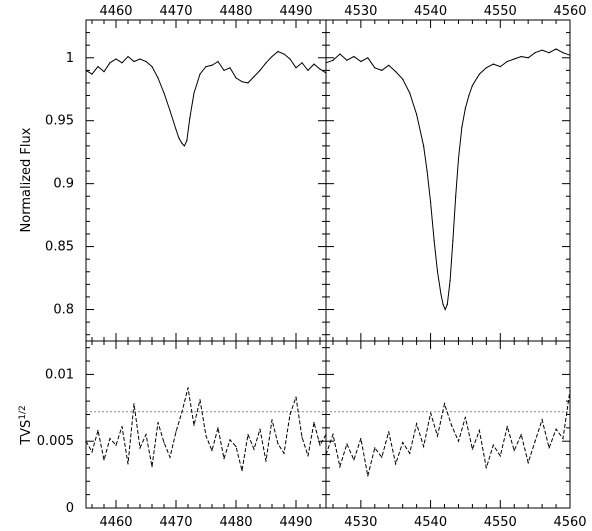  What do you see at coordinates (500, 11) in the screenshot?
I see `x-tick-label: 4550` at bounding box center [500, 11].